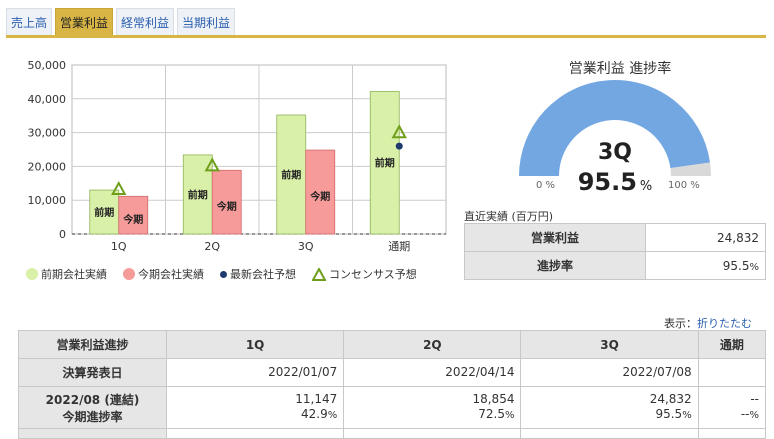 Image resolution: width=774 pixels, height=439 pixels. Describe the element at coordinates (386, 36) in the screenshot. I see `tab-underline` at that location.